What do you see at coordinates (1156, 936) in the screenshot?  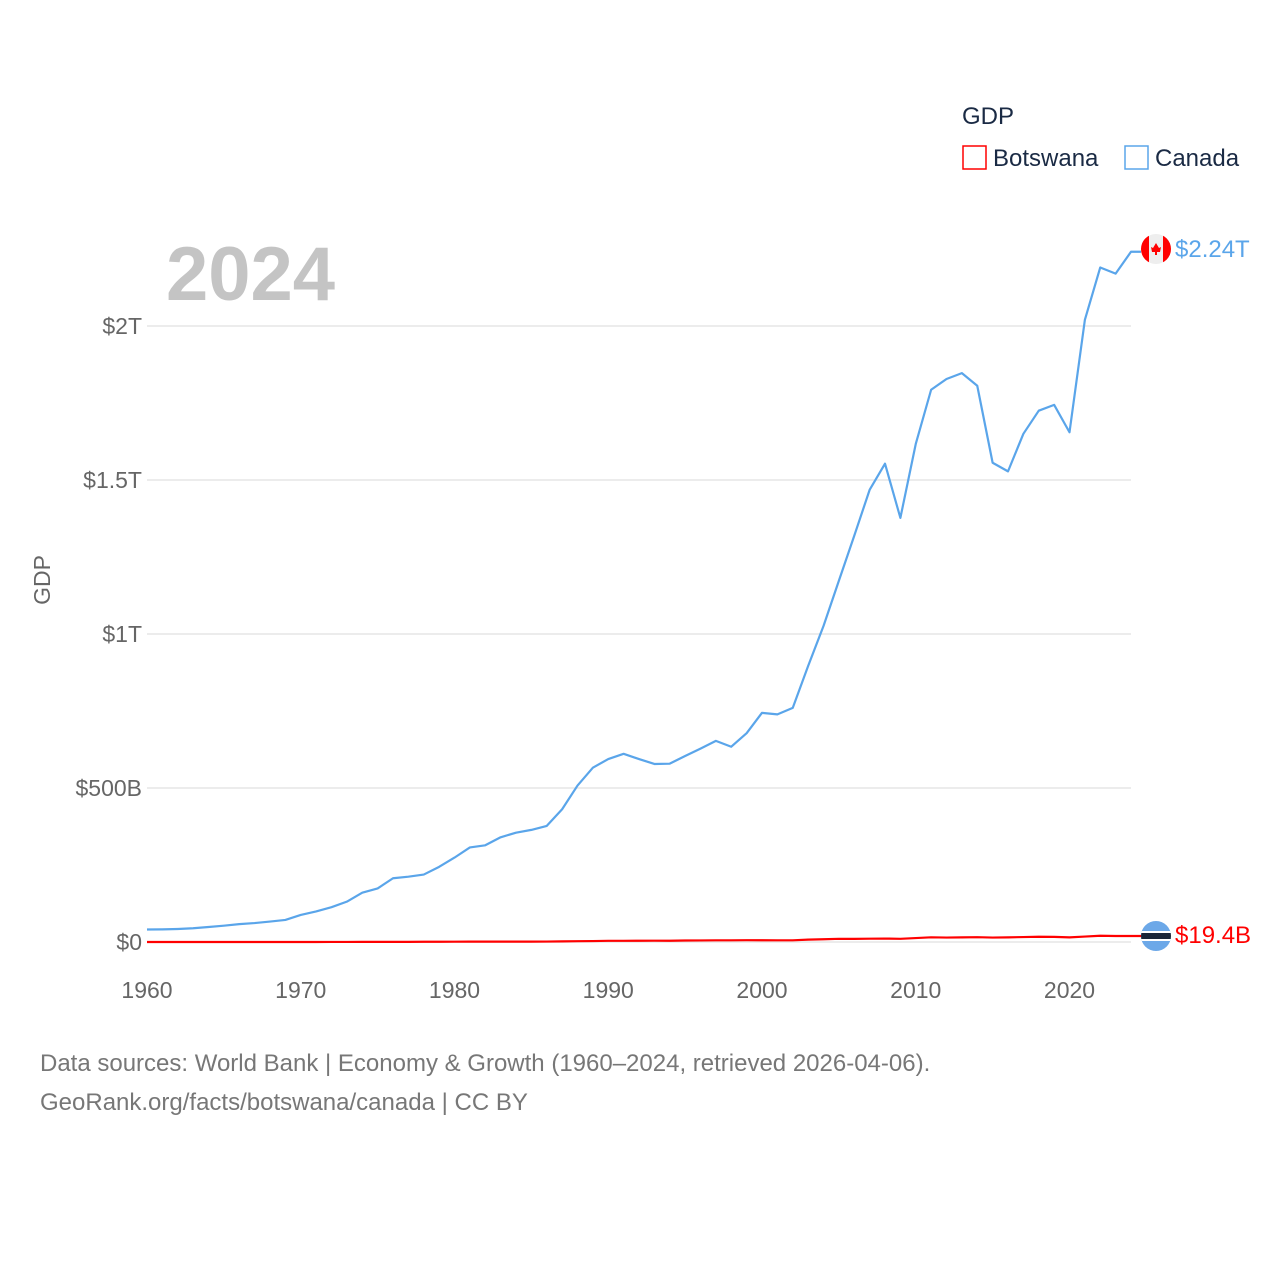 I see `botswana-flag-icon` at bounding box center [1156, 936].